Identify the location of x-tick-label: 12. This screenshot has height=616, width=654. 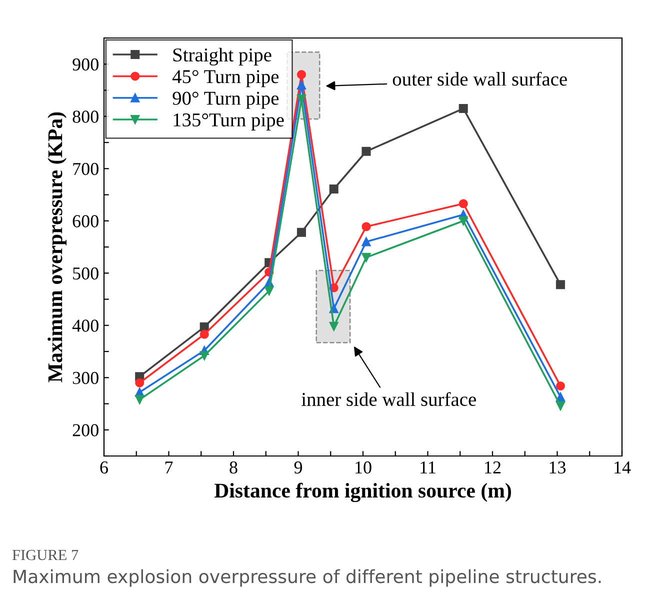
(493, 467).